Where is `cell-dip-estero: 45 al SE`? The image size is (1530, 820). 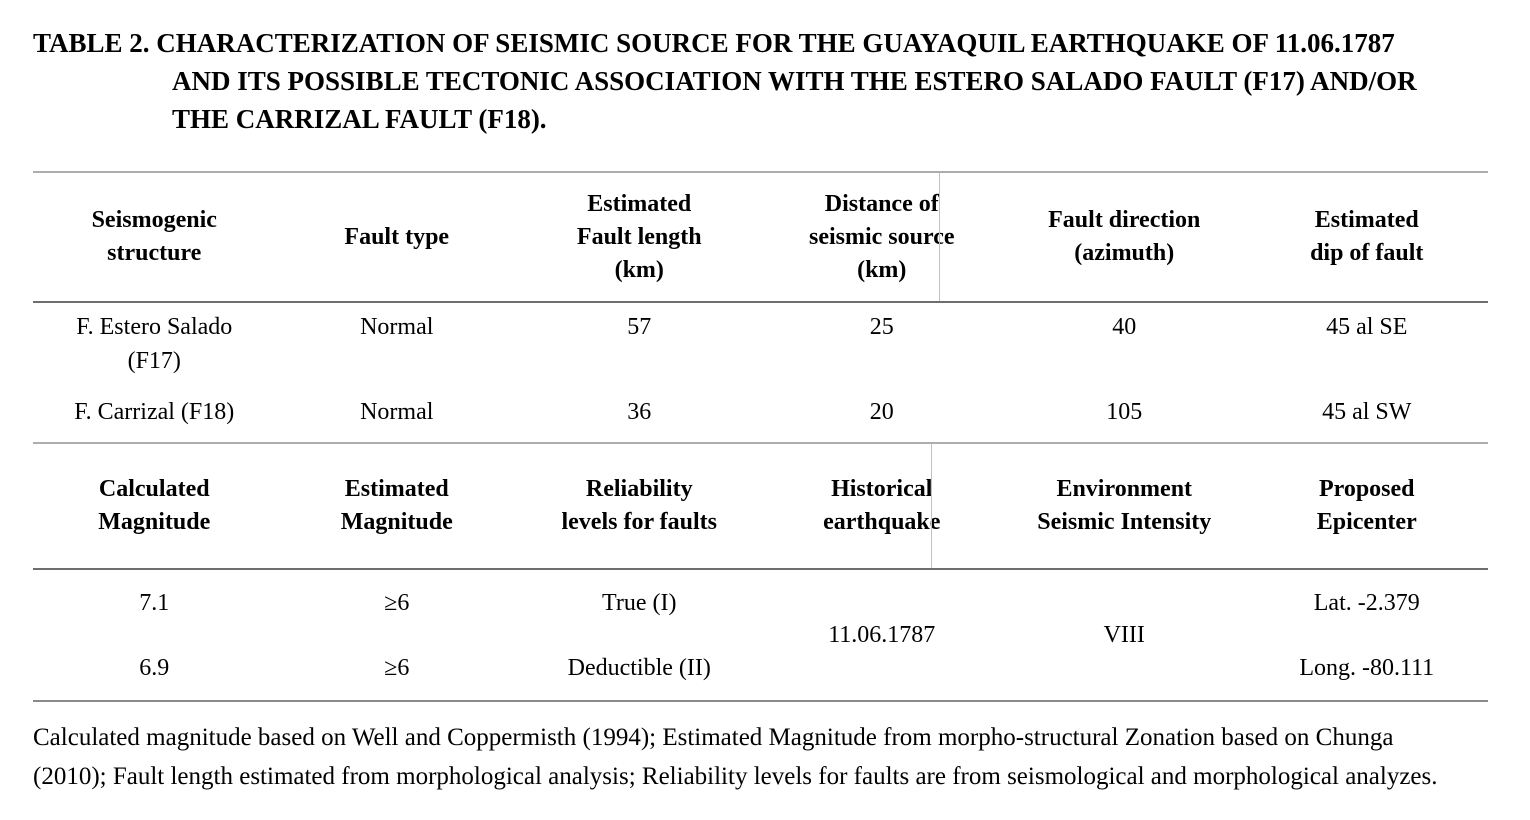 cell-dip-estero: 45 al SE is located at coordinates (1367, 327).